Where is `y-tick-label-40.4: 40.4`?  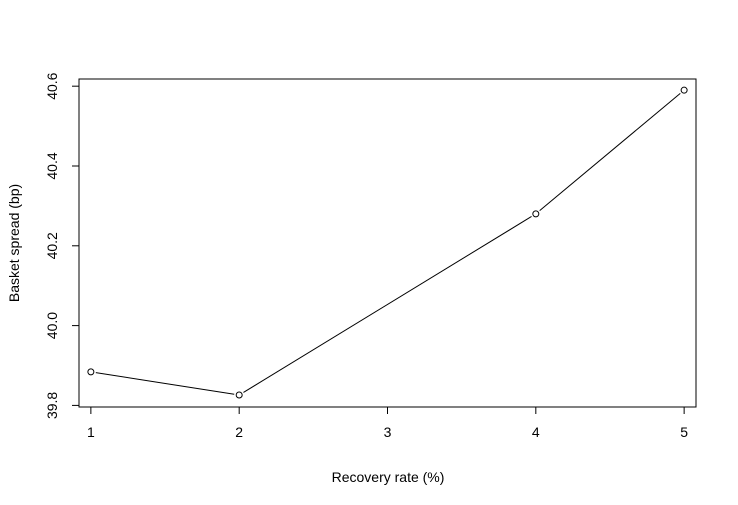 y-tick-label-40.4: 40.4 is located at coordinates (52, 165).